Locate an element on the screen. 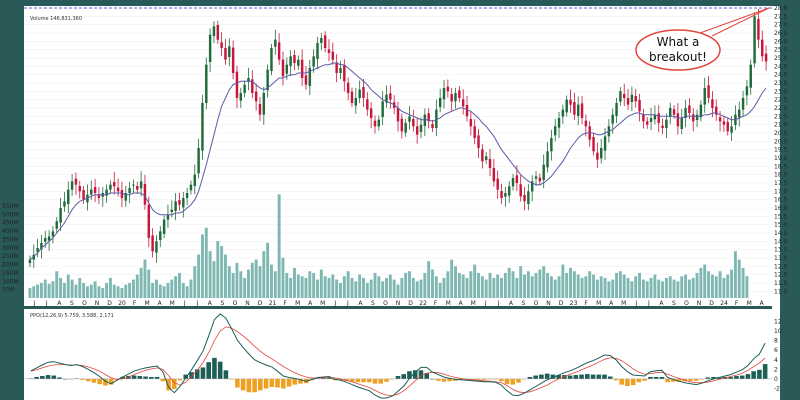 The height and width of the screenshot is (400, 800). price-tick-label: 13.5 is located at coordinates (781, 250).